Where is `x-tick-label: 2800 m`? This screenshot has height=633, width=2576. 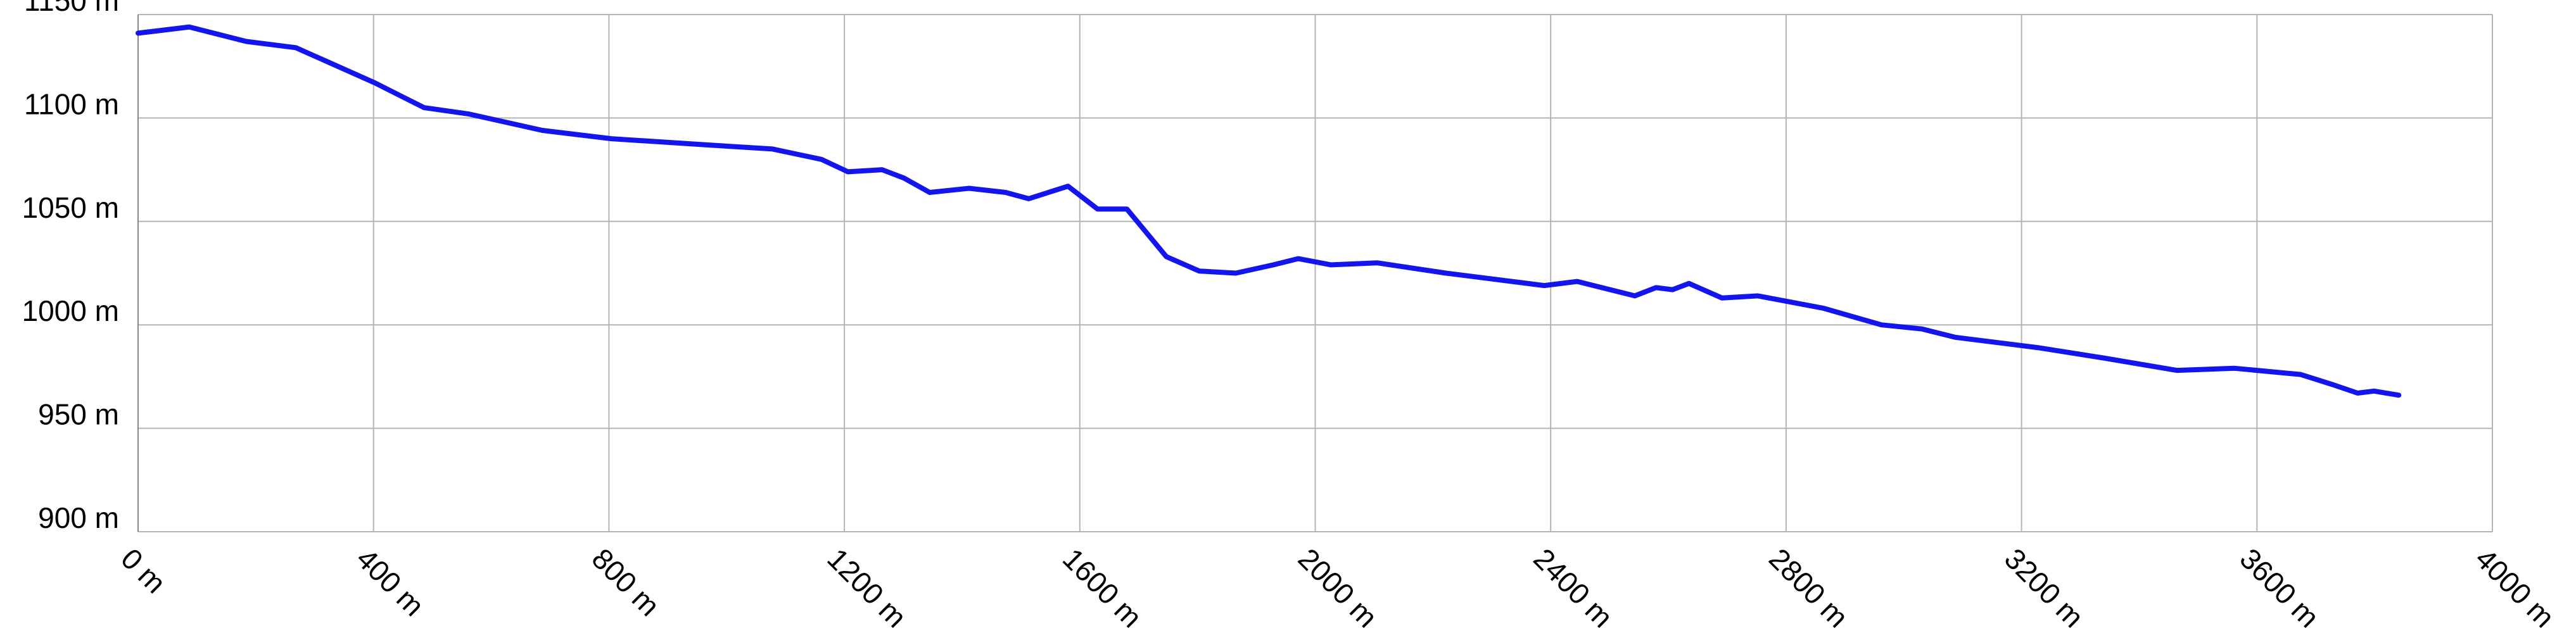
x-tick-label: 2800 m is located at coordinates (1809, 587).